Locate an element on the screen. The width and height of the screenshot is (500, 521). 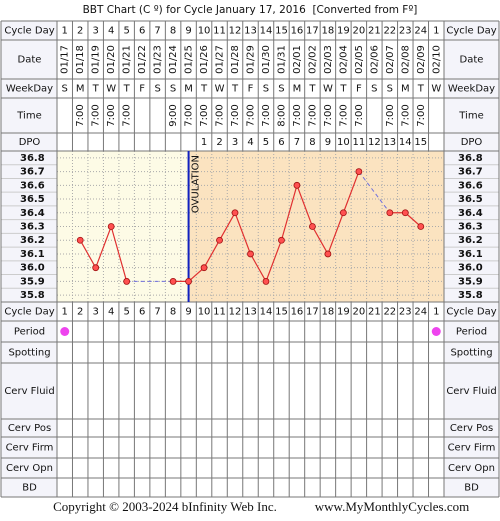
date: 01/27 is located at coordinates (220, 59).